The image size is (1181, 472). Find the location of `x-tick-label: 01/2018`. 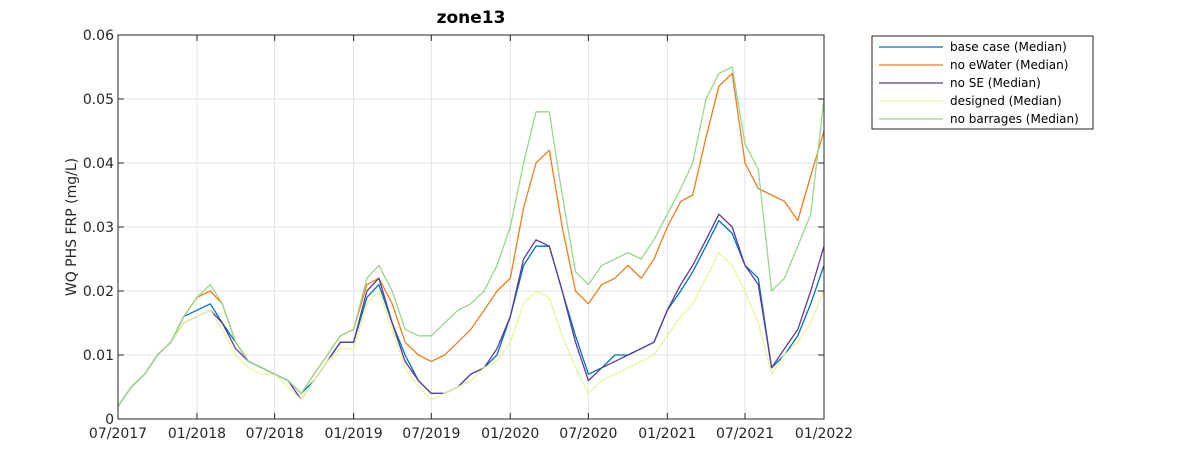

x-tick-label: 01/2018 is located at coordinates (197, 434).